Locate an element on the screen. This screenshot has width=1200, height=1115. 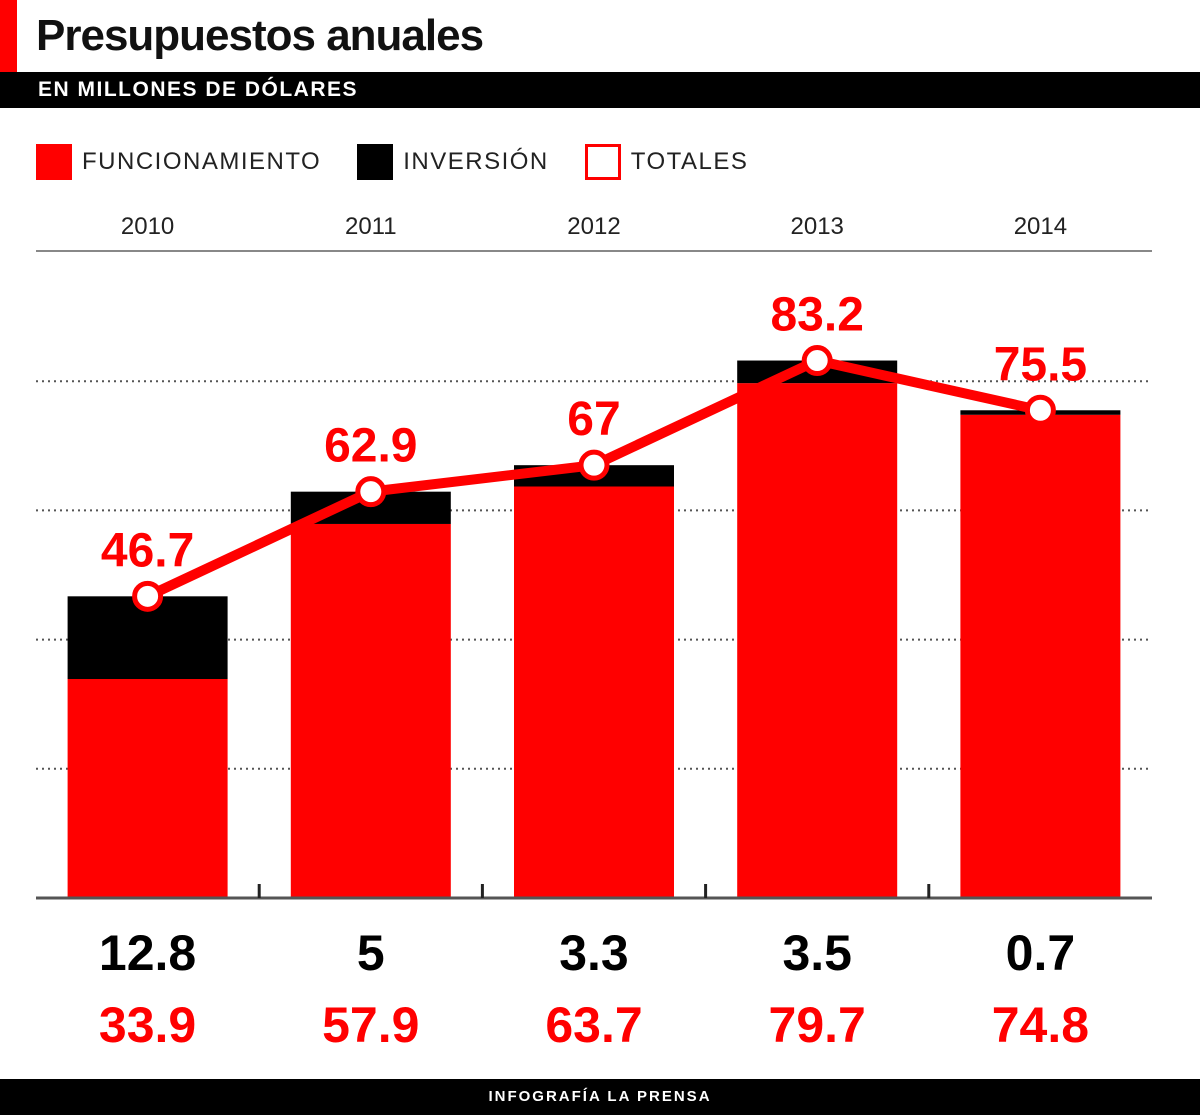
x-tick-label: 2010 is located at coordinates (147, 226).